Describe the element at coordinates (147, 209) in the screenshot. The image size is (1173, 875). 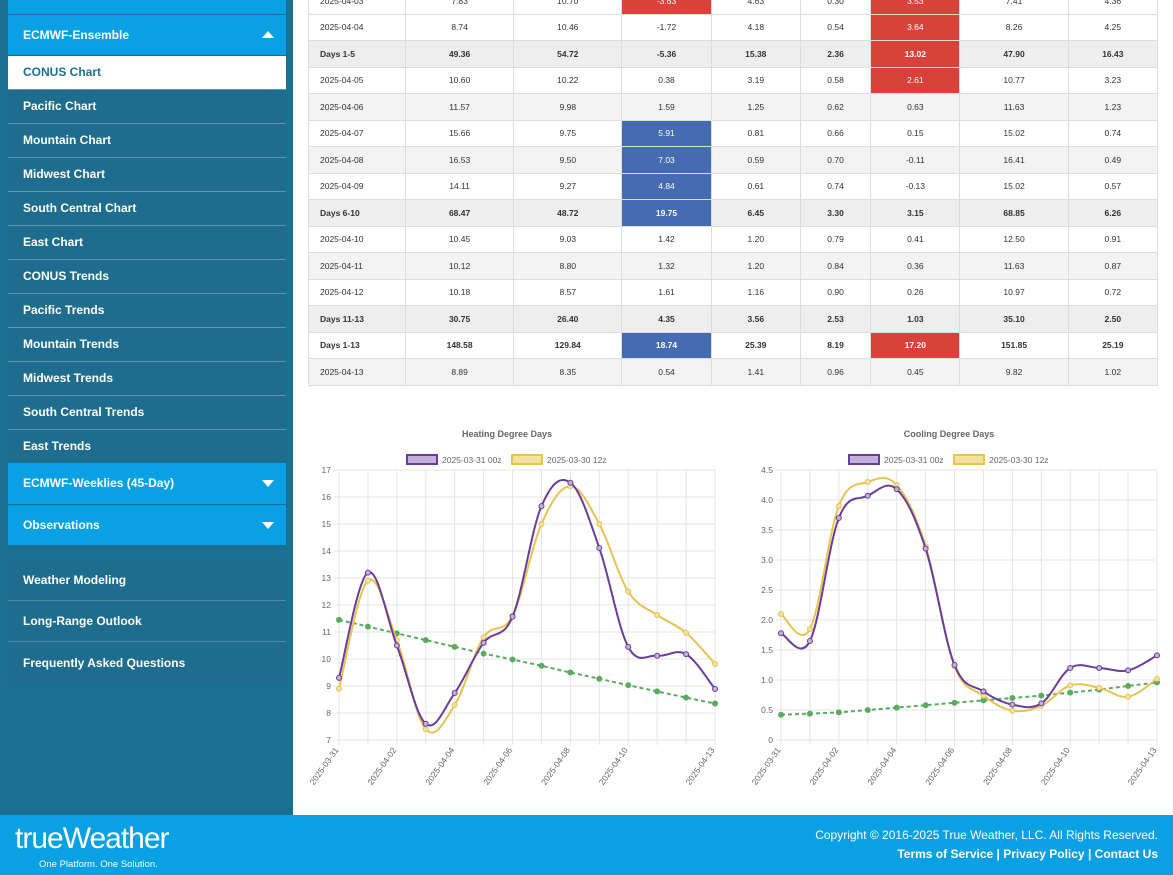
I see `sidebar-item-south-central-chart: South Central Chart` at that location.